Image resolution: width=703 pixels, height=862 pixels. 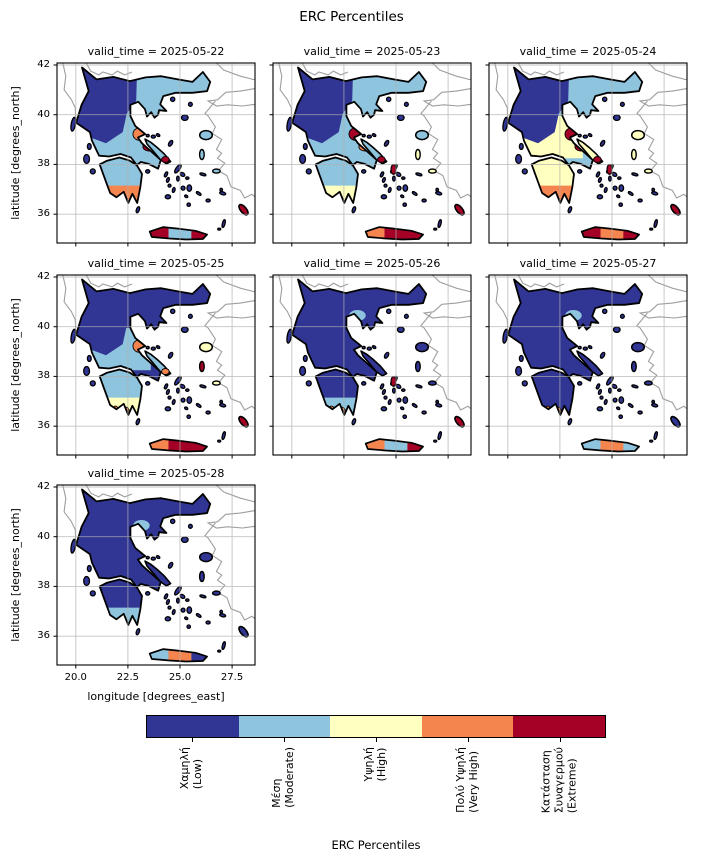 I want to click on panel-title: valid_time = 2025-05-22, so click(x=156, y=51).